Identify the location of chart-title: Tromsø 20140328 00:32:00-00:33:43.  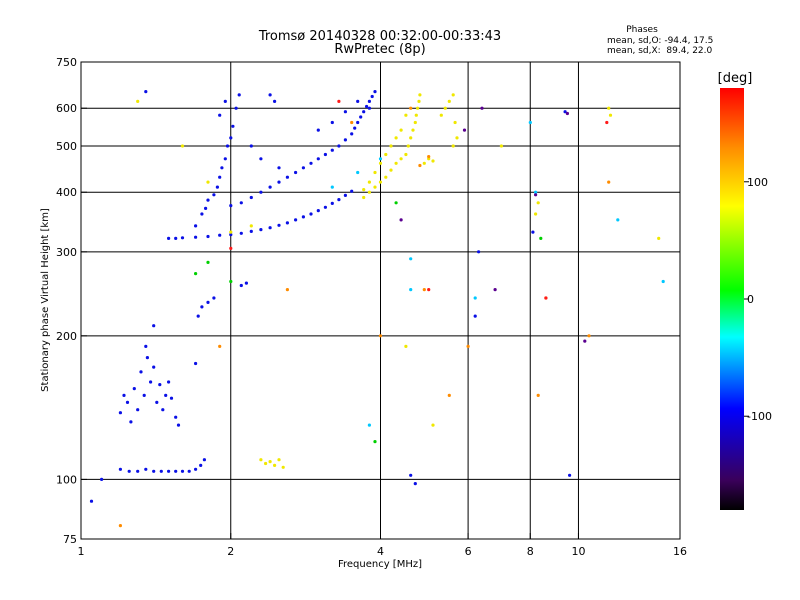
(379, 36).